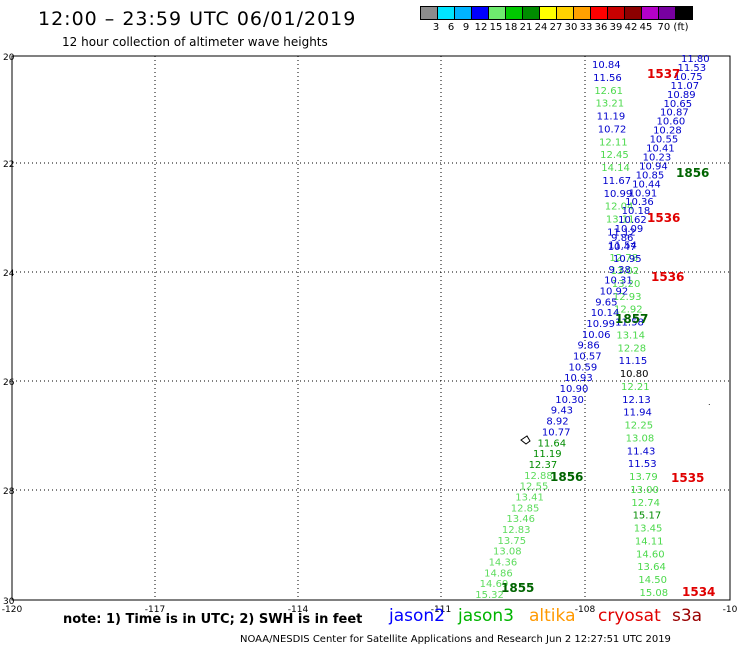 The width and height of the screenshot is (740, 650). Describe the element at coordinates (650, 554) in the screenshot. I see `observation-label: 14.60` at that location.